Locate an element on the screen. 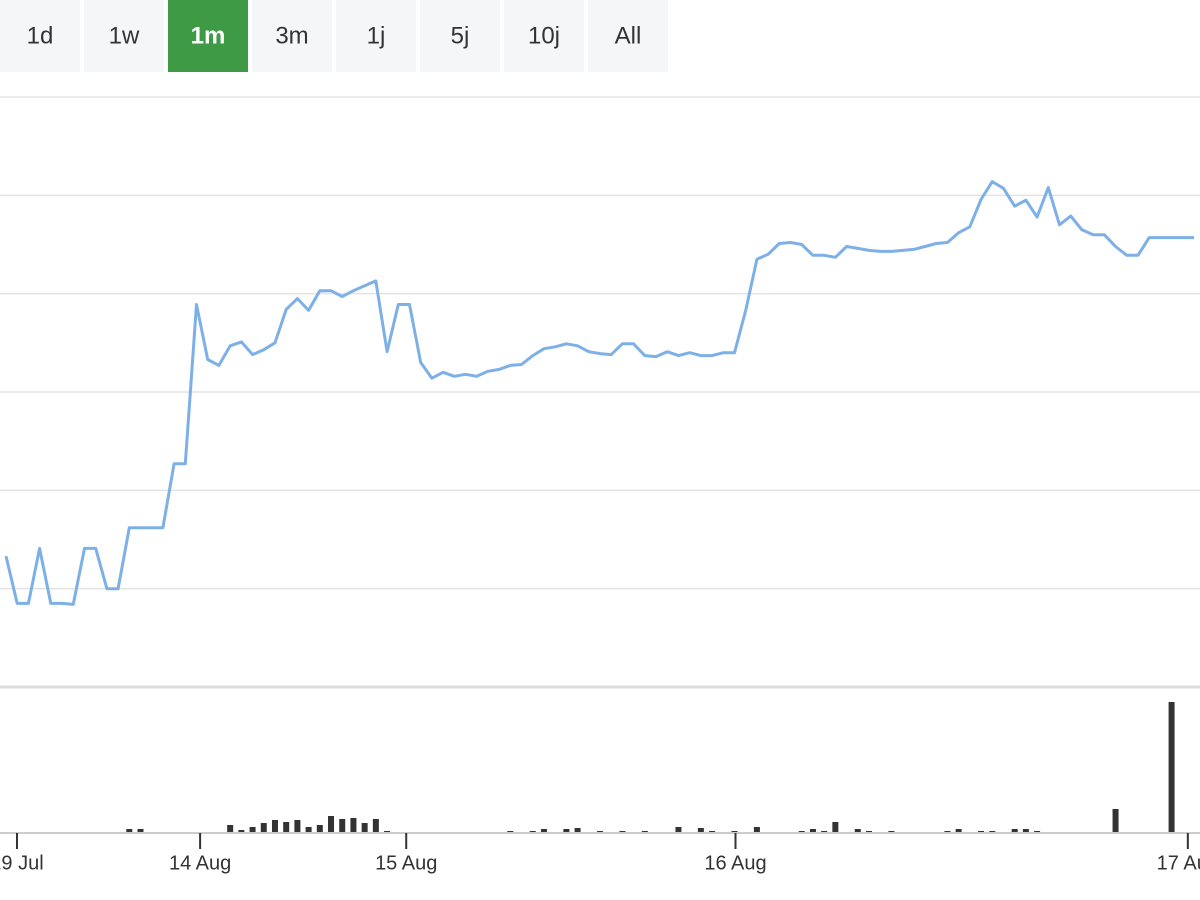  button-label: 1w is located at coordinates (124, 35).